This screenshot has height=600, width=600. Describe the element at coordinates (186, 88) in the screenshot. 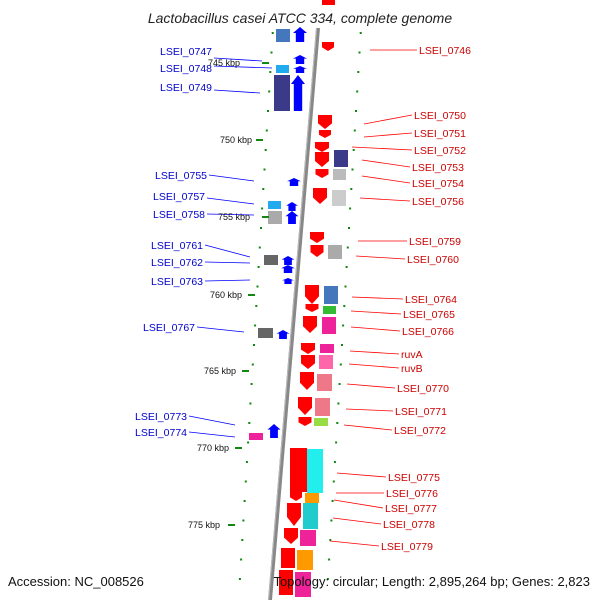

I see `gene-label: LSEI_0749` at that location.